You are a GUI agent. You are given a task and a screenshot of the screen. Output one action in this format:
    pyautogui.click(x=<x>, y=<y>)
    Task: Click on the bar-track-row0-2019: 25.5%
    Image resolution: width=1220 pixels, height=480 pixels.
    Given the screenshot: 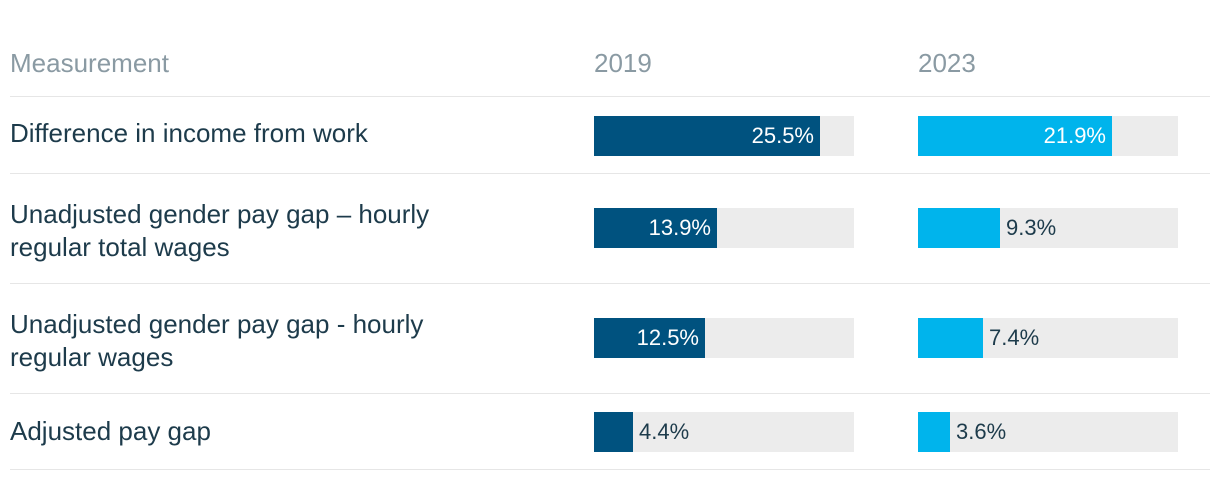 What is the action you would take?
    pyautogui.click(x=724, y=136)
    